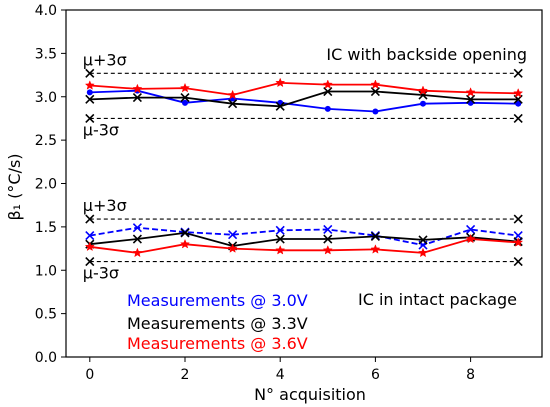 The width and height of the screenshot is (550, 407). Describe the element at coordinates (46, 358) in the screenshot. I see `y-tick-label: 0.0` at that location.